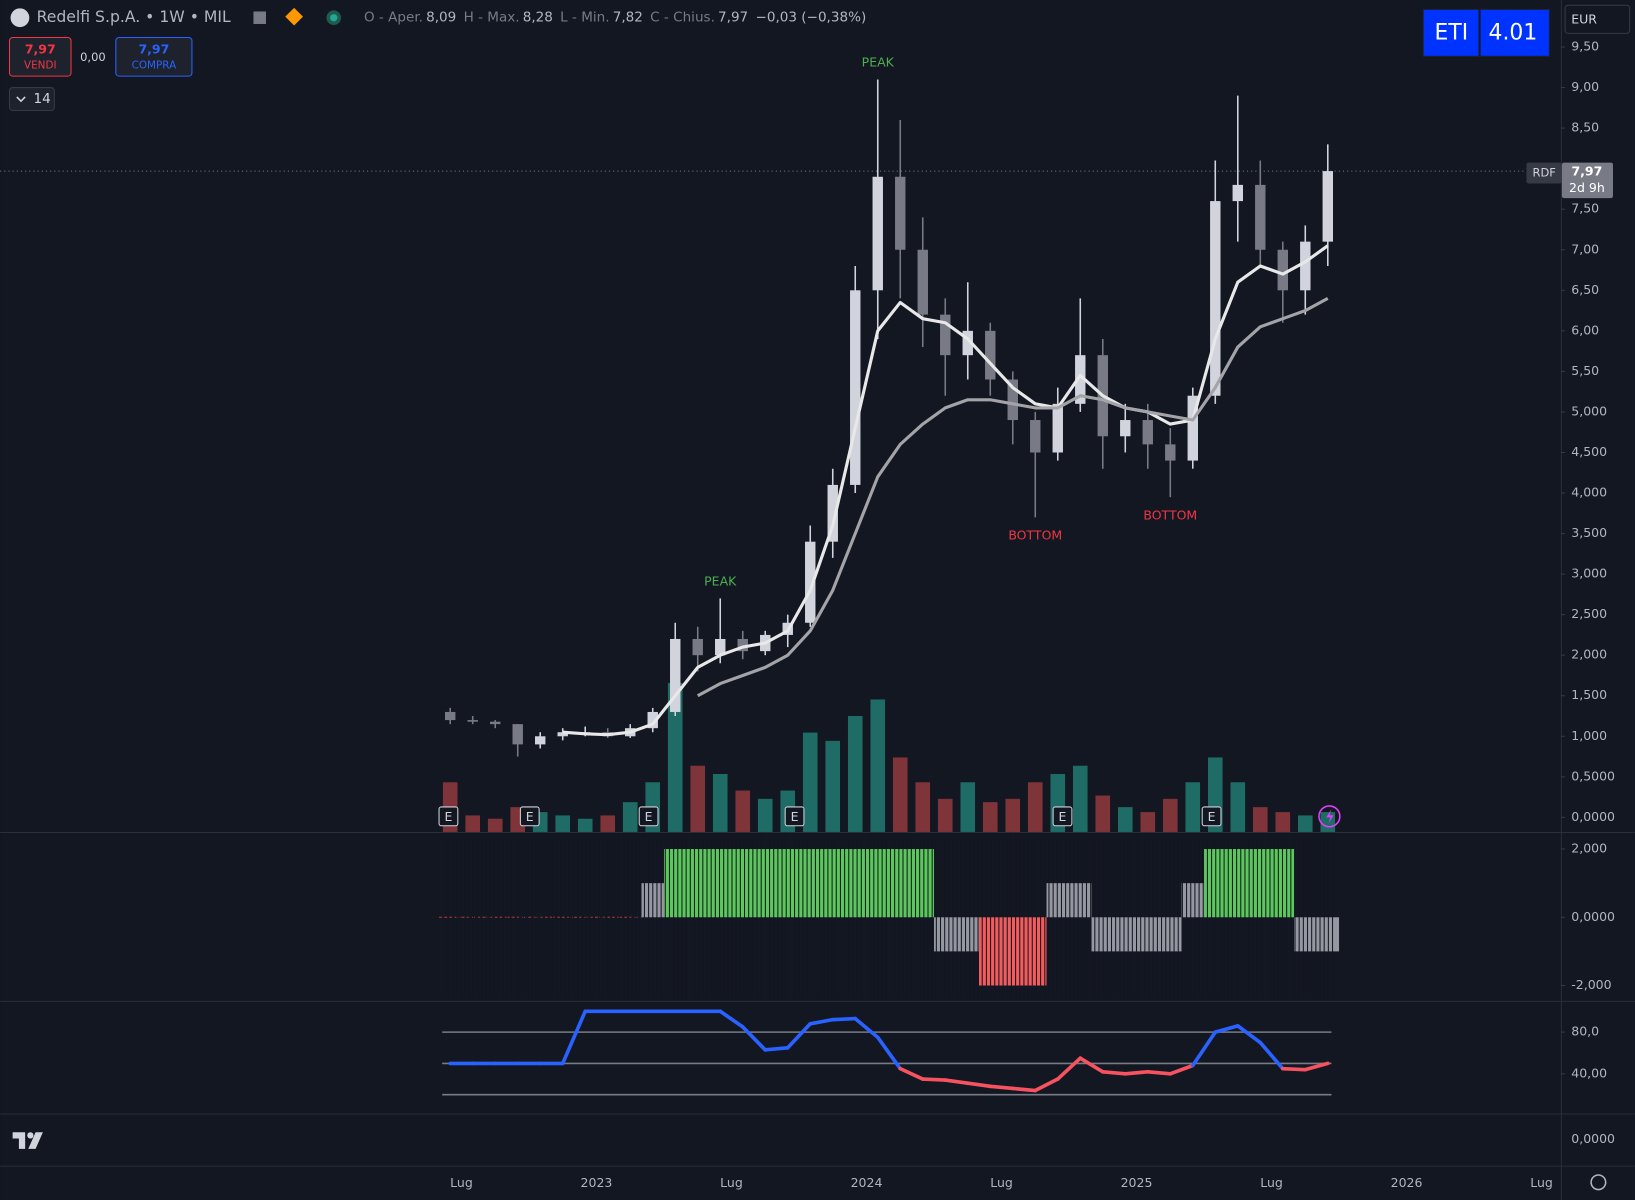 The image size is (1635, 1200). Describe the element at coordinates (1589, 573) in the screenshot. I see `y-tick-label: 3,000` at that location.